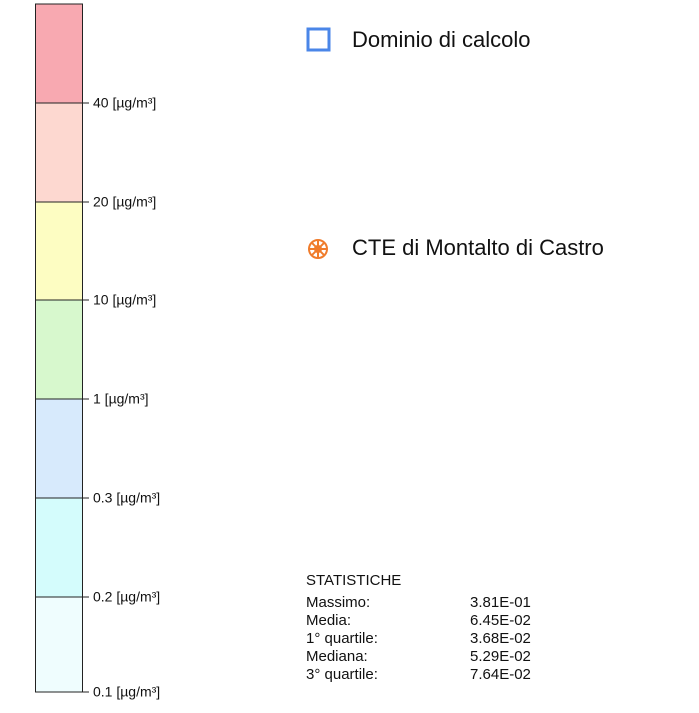 The height and width of the screenshot is (713, 699). I want to click on stat-value: 3.81E-01, so click(500, 602).